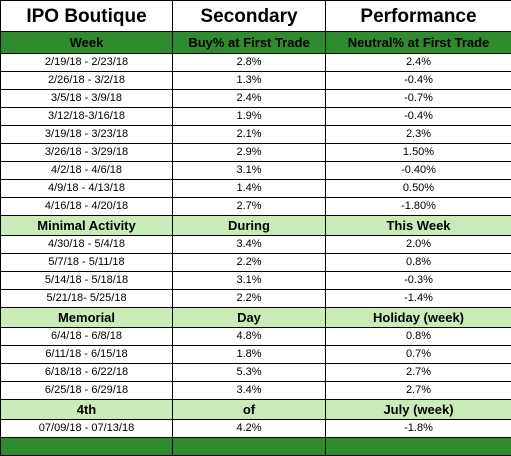  What do you see at coordinates (249, 153) in the screenshot?
I see `buy-cell: 2.9%` at bounding box center [249, 153].